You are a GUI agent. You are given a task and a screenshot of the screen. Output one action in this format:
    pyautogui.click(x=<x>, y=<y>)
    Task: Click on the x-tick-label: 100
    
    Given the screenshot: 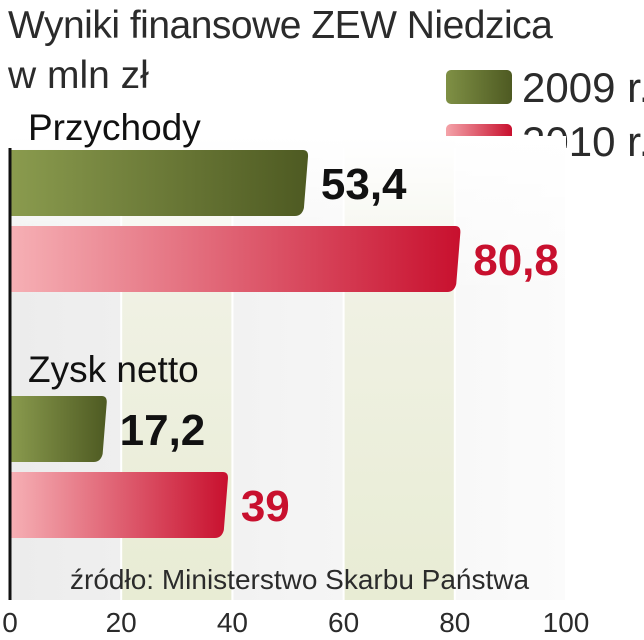 What is the action you would take?
    pyautogui.click(x=566, y=622)
    